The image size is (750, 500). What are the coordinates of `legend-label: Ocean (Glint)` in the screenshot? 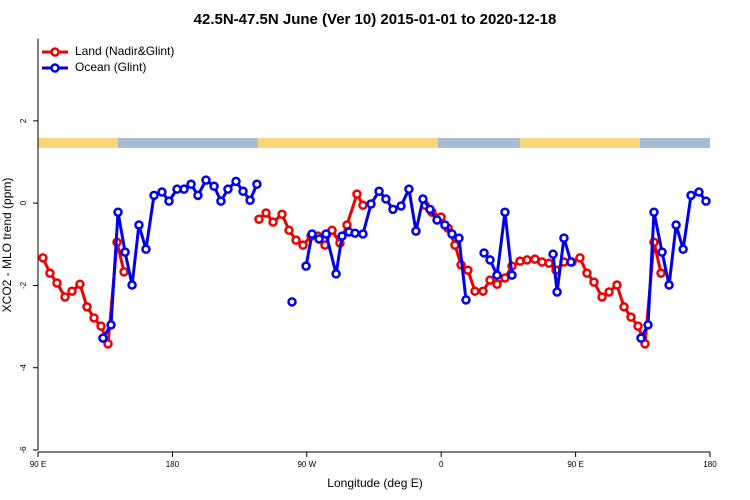 It's located at (110, 67).